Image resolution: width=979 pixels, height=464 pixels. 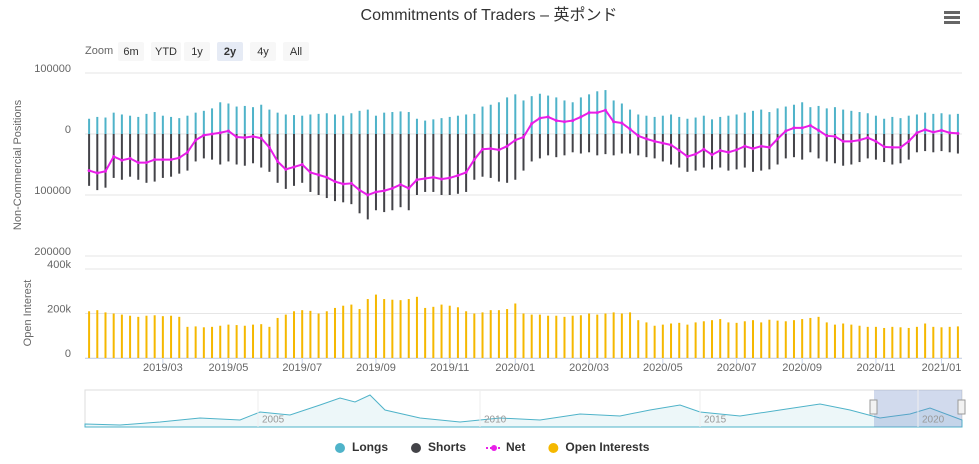 I want to click on range-button-label: 6m, so click(x=130, y=52).